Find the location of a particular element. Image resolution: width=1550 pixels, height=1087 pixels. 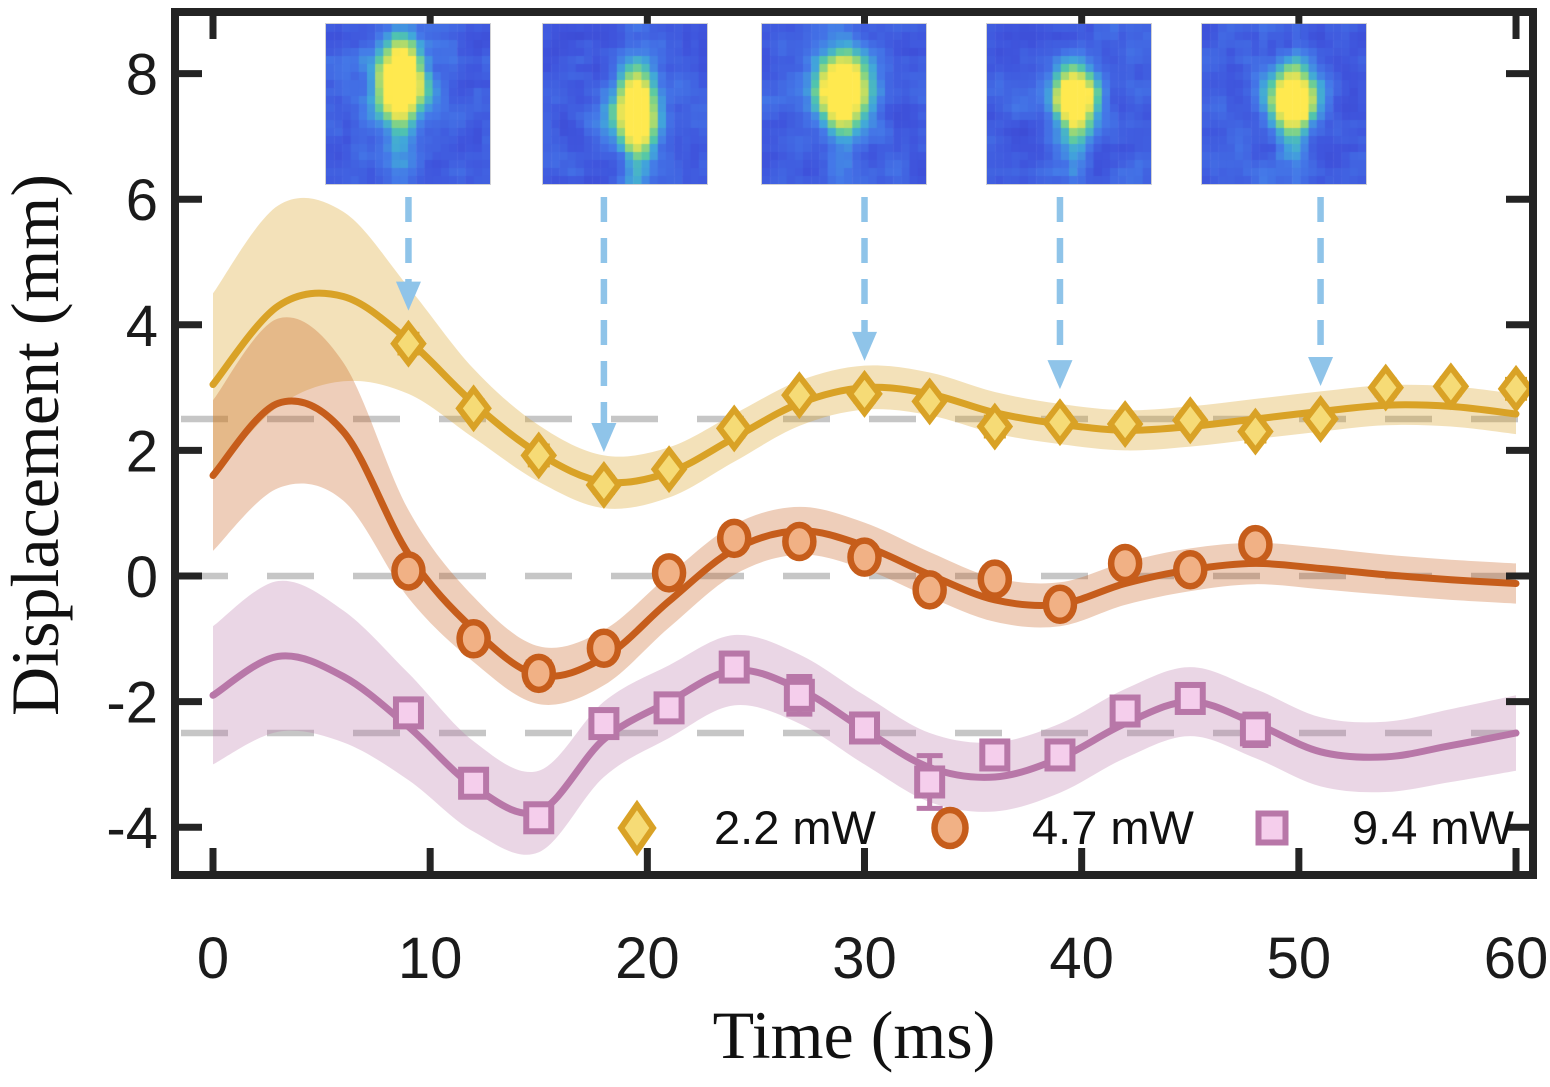

y-tick-label: 8 is located at coordinates (142, 75).